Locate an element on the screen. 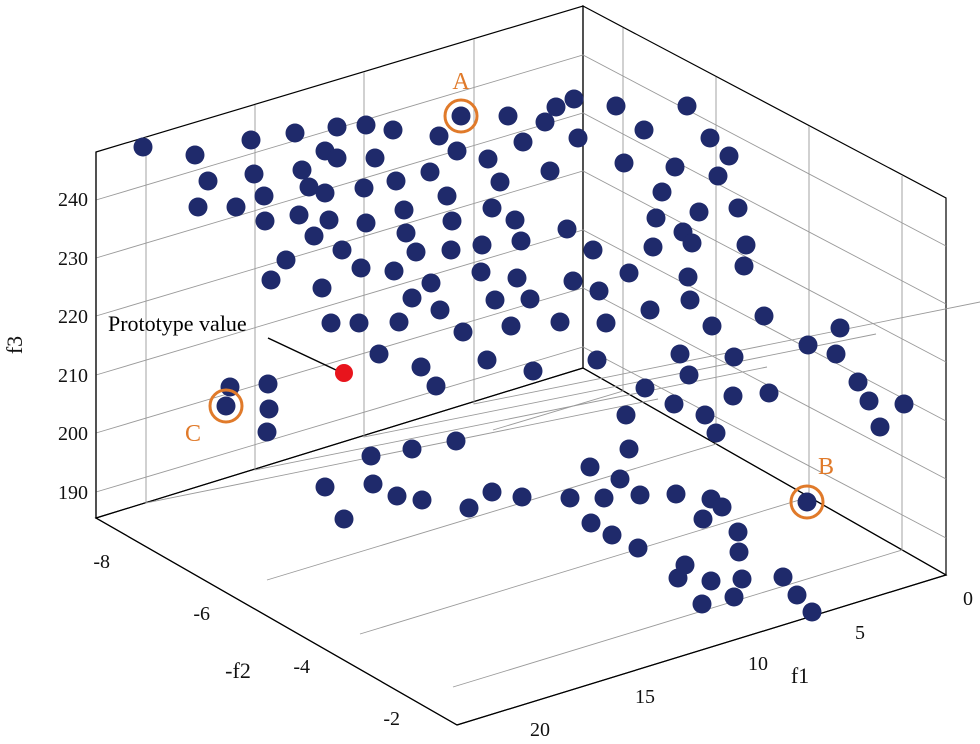  prototype-annotation: Prototype value is located at coordinates (230, 346).